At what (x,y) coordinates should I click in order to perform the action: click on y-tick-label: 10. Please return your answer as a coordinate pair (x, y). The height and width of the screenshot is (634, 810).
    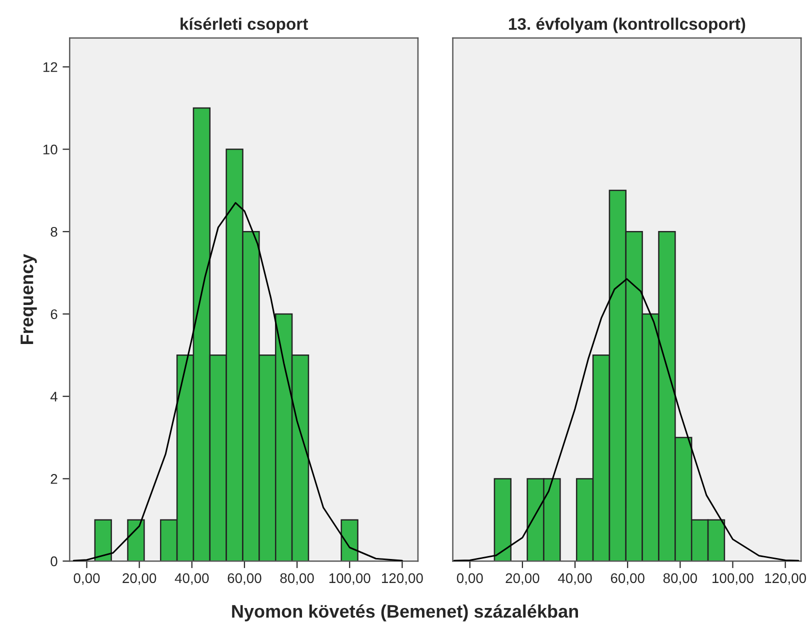
    Looking at the image, I should click on (50, 149).